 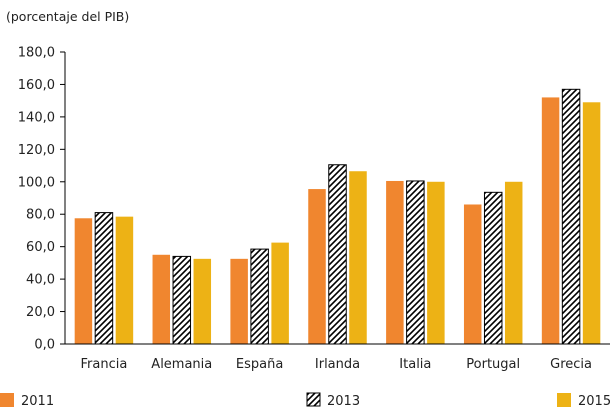 I want to click on x-tick-label: Irlanda, so click(x=337, y=364).